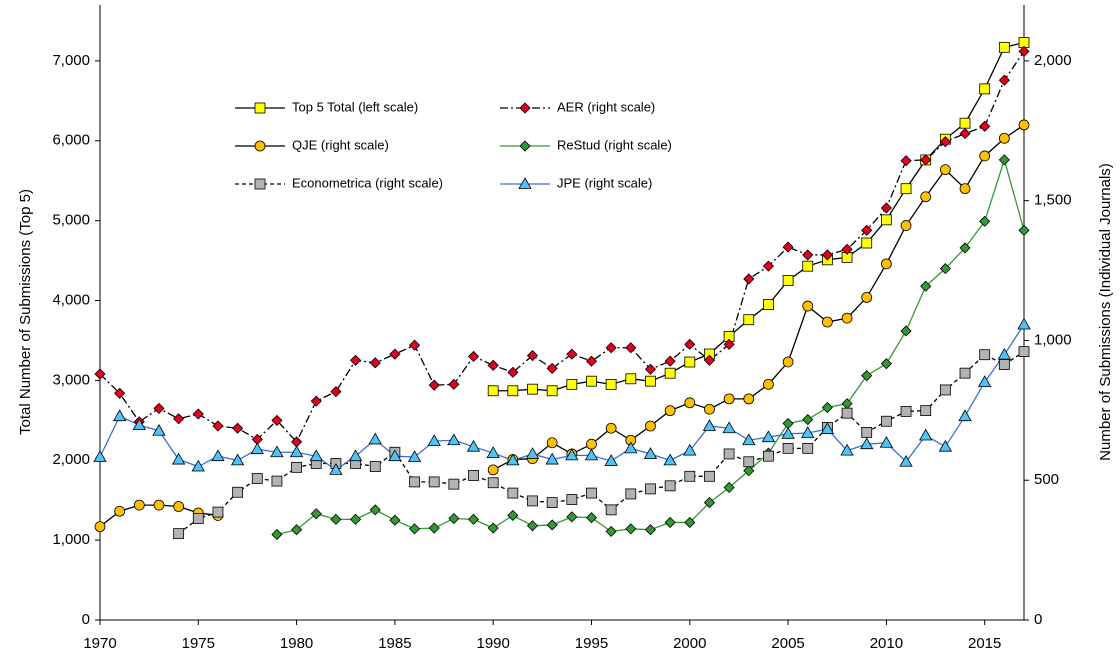 The image size is (1120, 659). Describe the element at coordinates (340, 144) in the screenshot. I see `legend-label: QJE (right scale)` at that location.